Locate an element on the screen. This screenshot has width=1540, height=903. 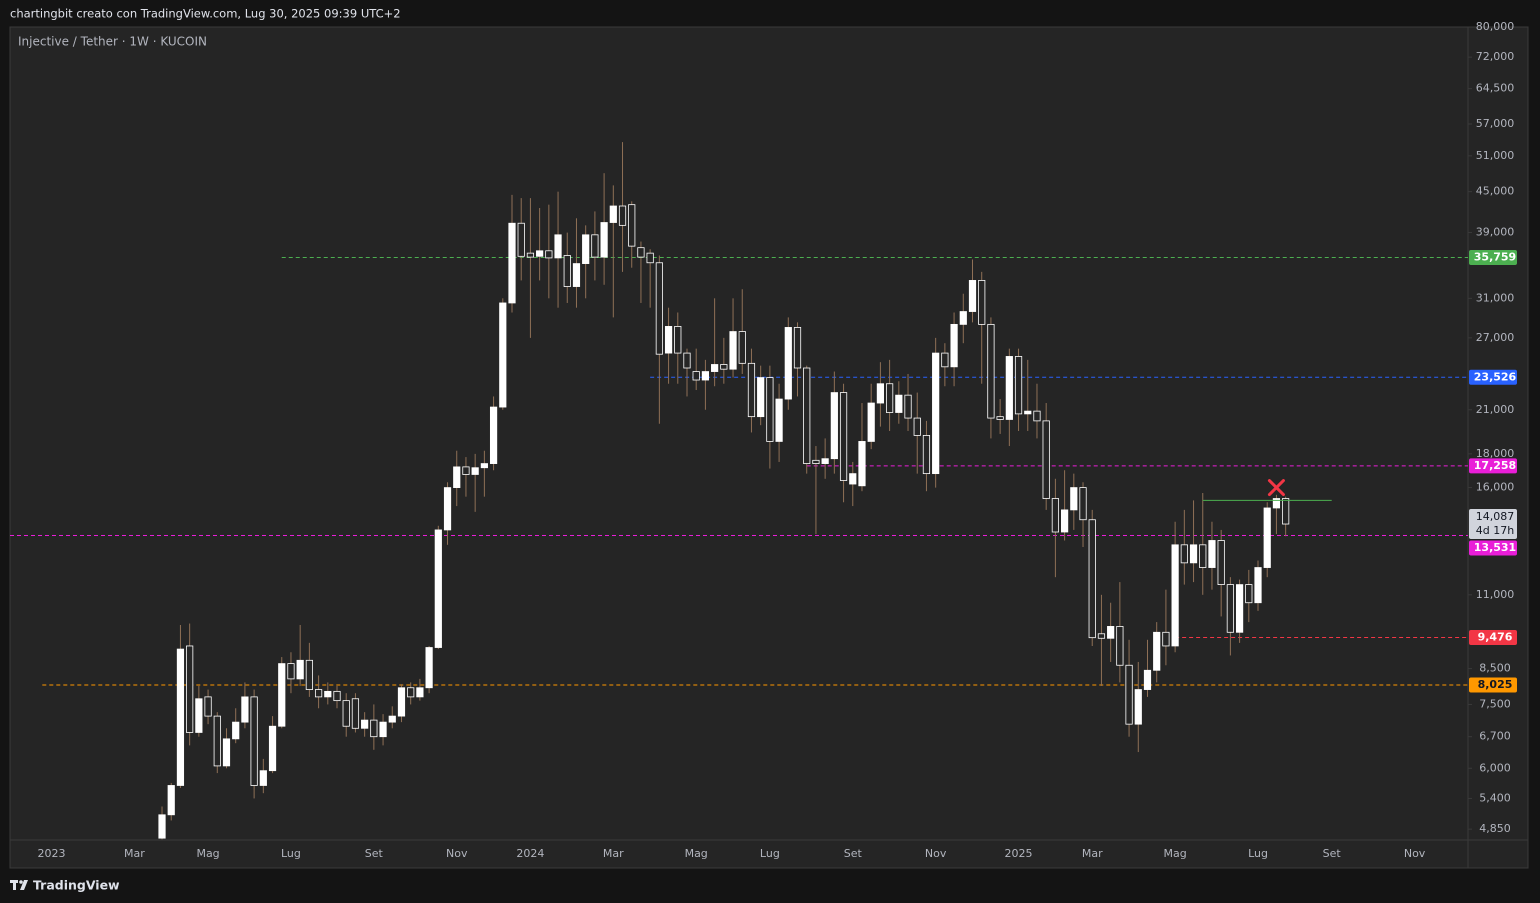
y-tick-label: 57,000 is located at coordinates (1495, 123).